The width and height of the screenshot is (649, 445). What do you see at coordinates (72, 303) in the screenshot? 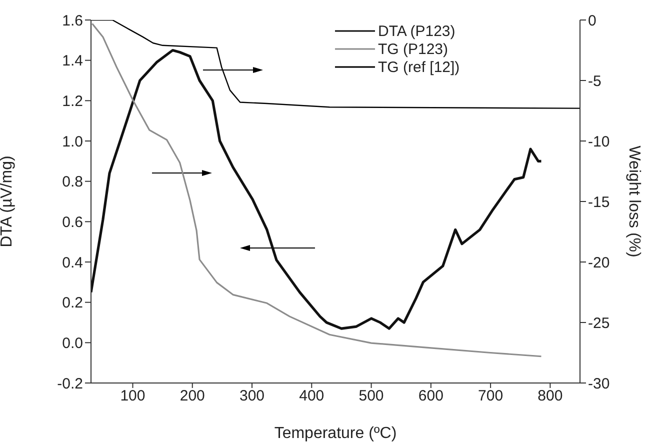
I see `y-tick-label: 0.2` at bounding box center [72, 303].